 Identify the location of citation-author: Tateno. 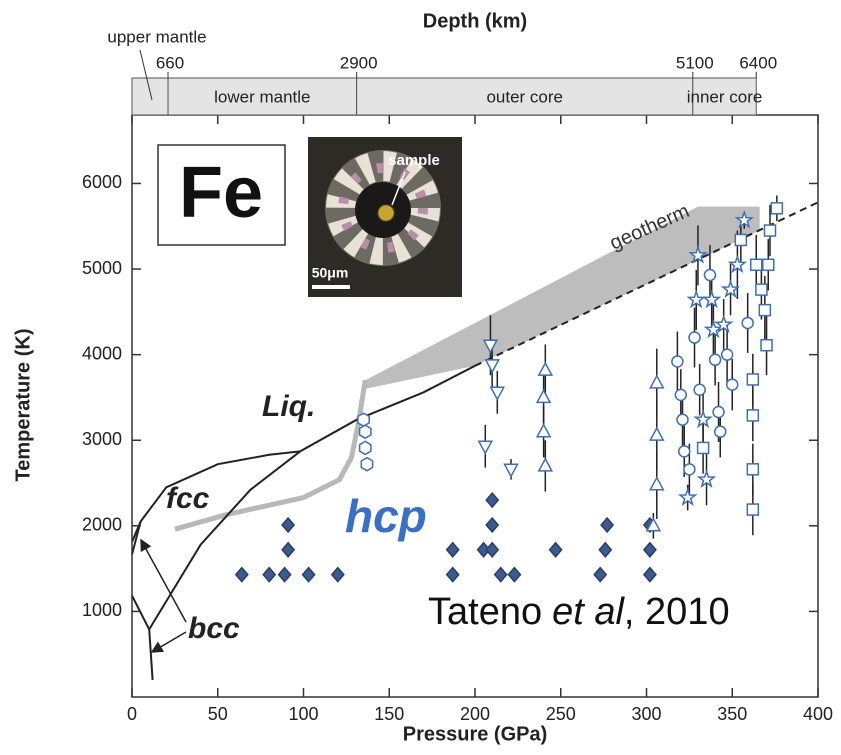
(485, 612).